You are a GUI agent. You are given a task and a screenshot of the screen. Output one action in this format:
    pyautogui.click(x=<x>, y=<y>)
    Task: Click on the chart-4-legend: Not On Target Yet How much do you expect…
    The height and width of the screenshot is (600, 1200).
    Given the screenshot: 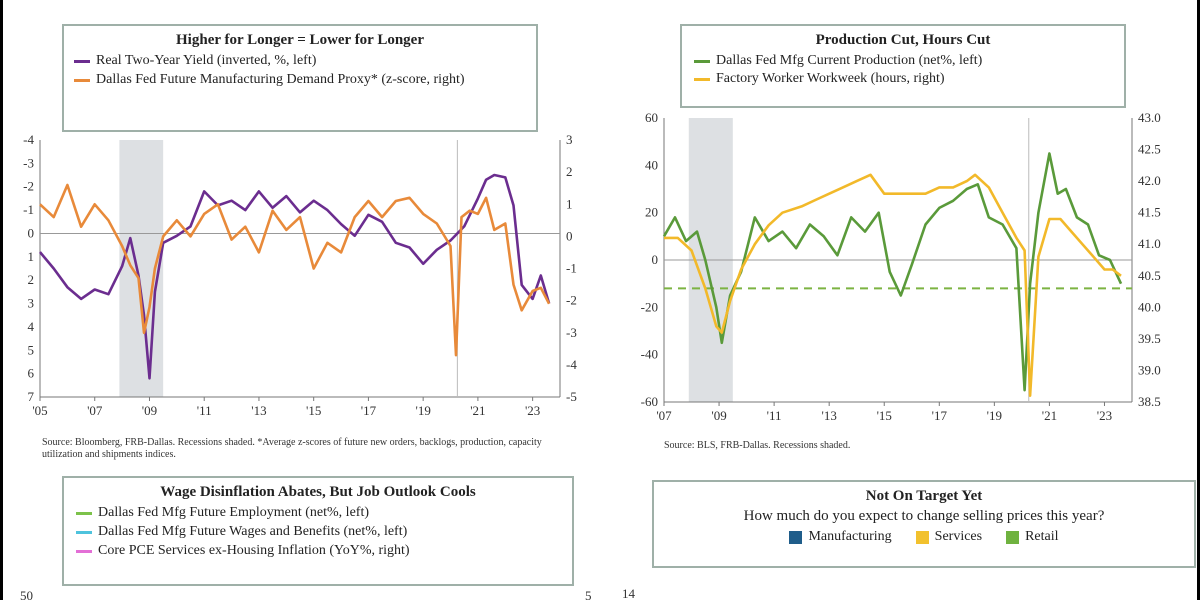 What is the action you would take?
    pyautogui.click(x=924, y=524)
    